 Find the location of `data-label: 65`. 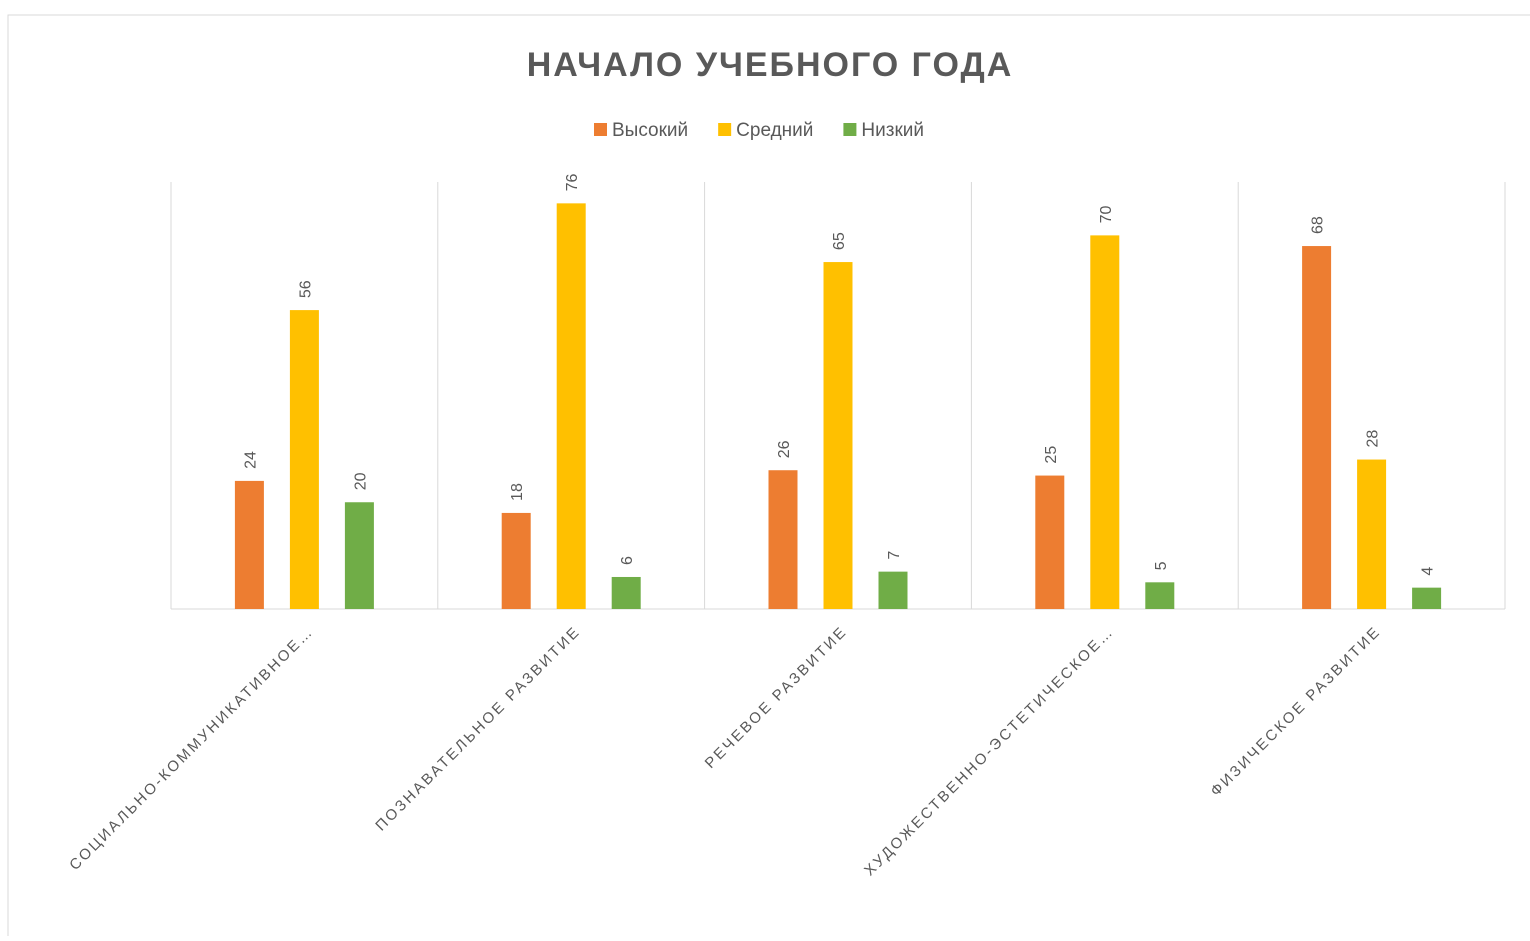

data-label: 65 is located at coordinates (839, 241).